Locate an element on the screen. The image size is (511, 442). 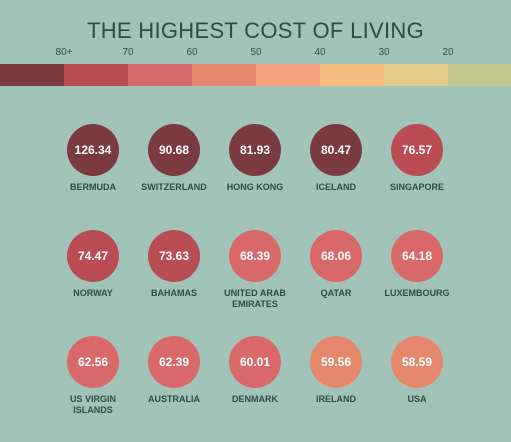
country-name: UNITED ARAB EMIRATES is located at coordinates (255, 298).